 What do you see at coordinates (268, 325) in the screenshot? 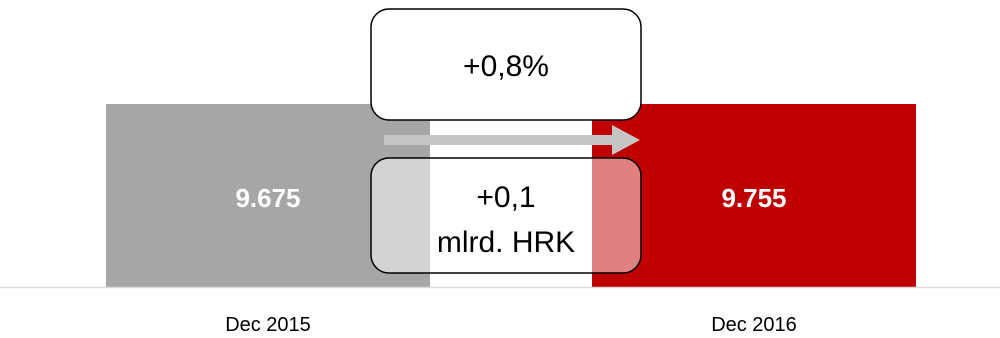
I see `category-label-dec-2015: Dec 2015` at bounding box center [268, 325].